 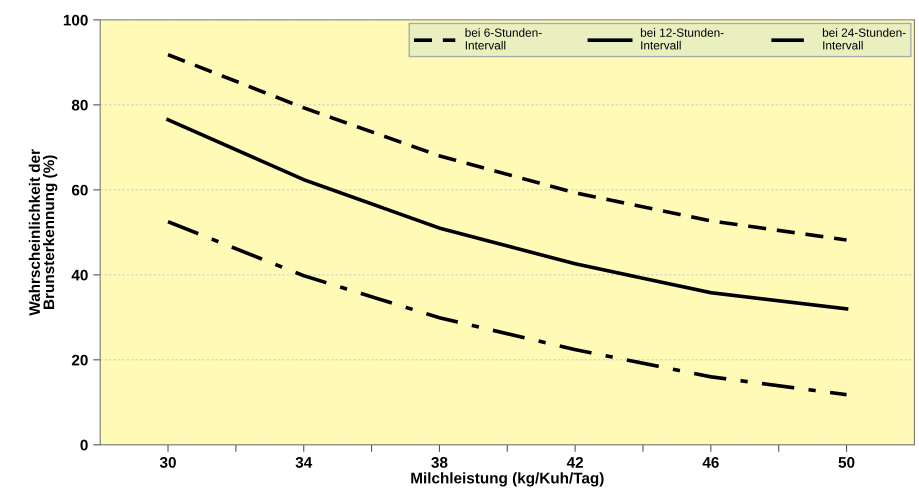 I want to click on legend-label: bei 12-Stunden- Intervall, so click(x=682, y=39).